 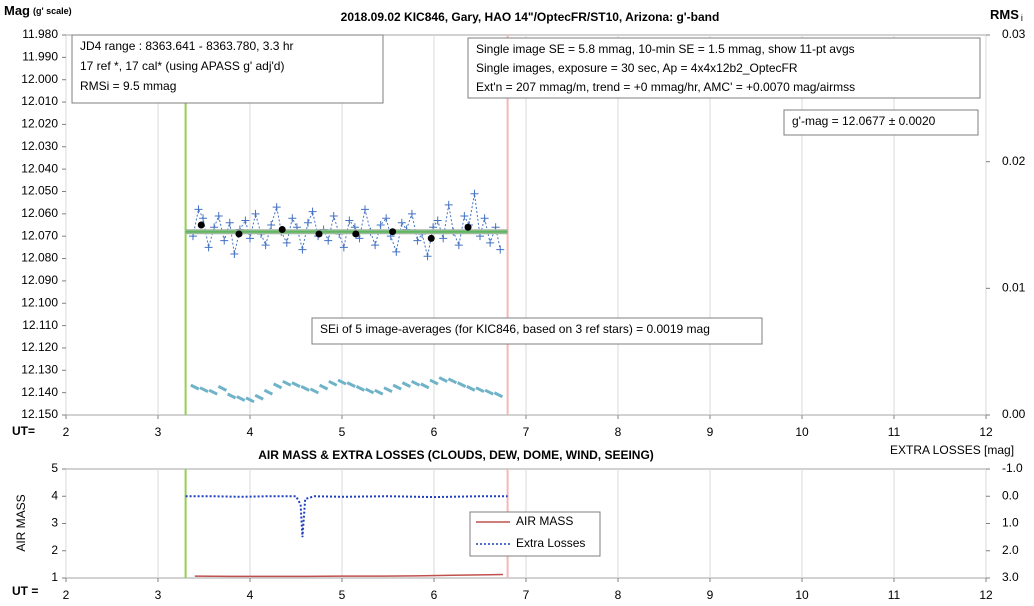 I want to click on y-axis-label-note: (g' scale), so click(x=52, y=11).